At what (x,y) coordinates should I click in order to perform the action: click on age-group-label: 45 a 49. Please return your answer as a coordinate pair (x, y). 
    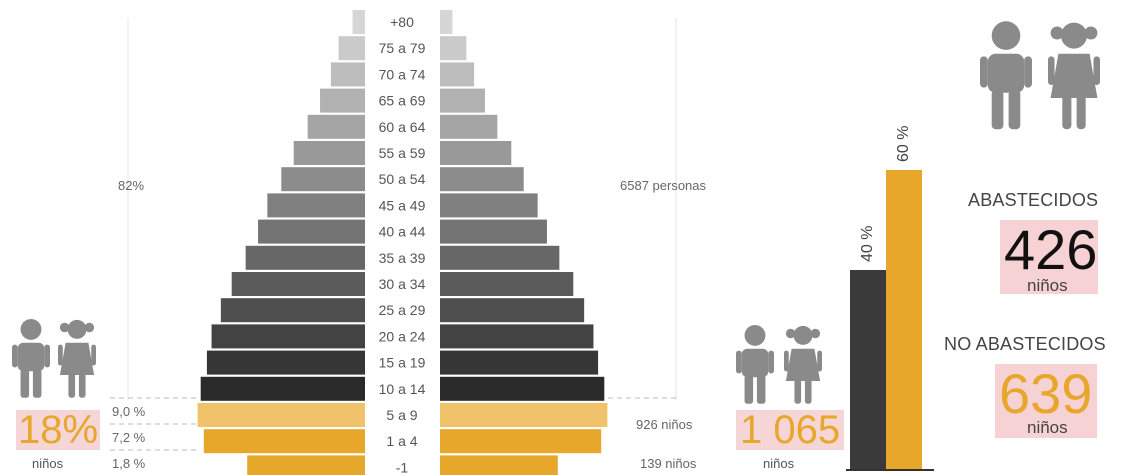
    Looking at the image, I should click on (402, 205).